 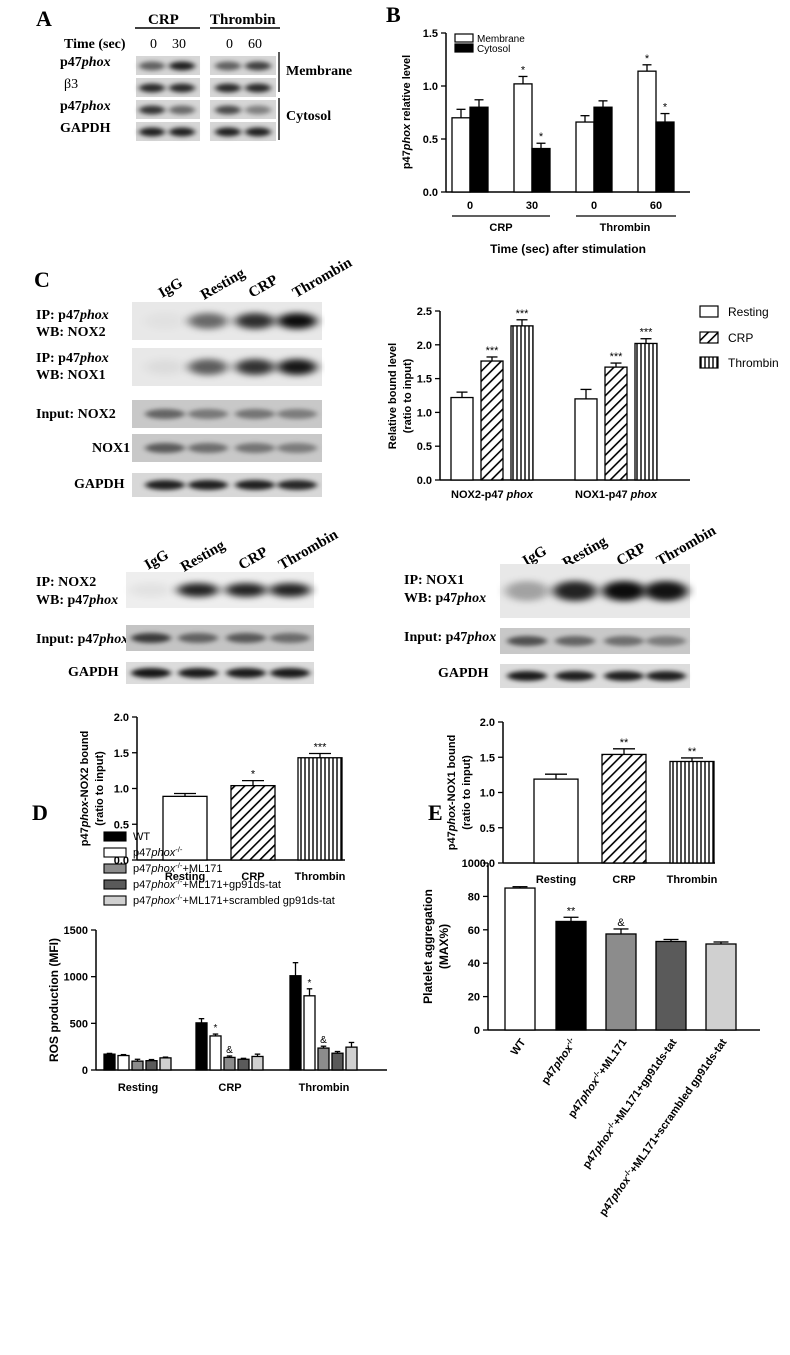 I want to click on group-label: CRP, so click(x=500, y=228).